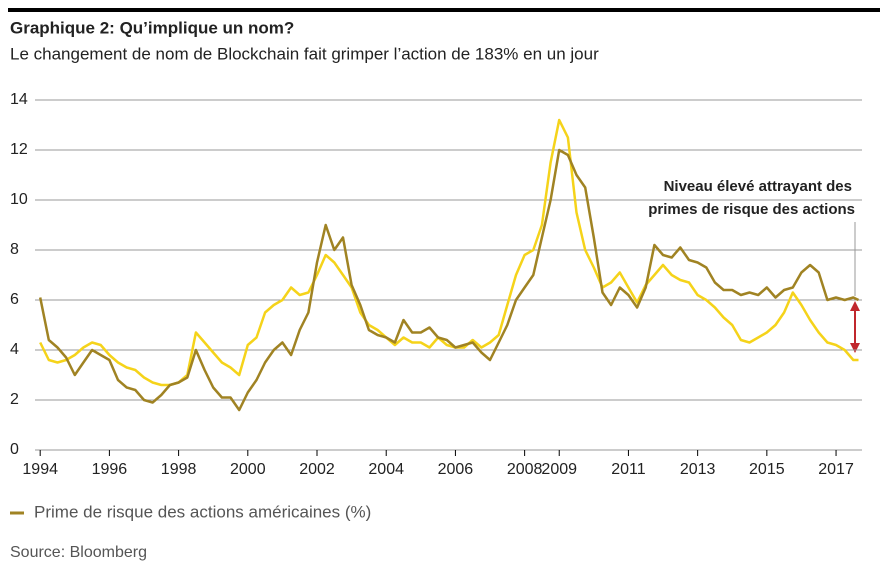 The image size is (888, 576). What do you see at coordinates (19, 149) in the screenshot?
I see `y-tick-label: 12` at bounding box center [19, 149].